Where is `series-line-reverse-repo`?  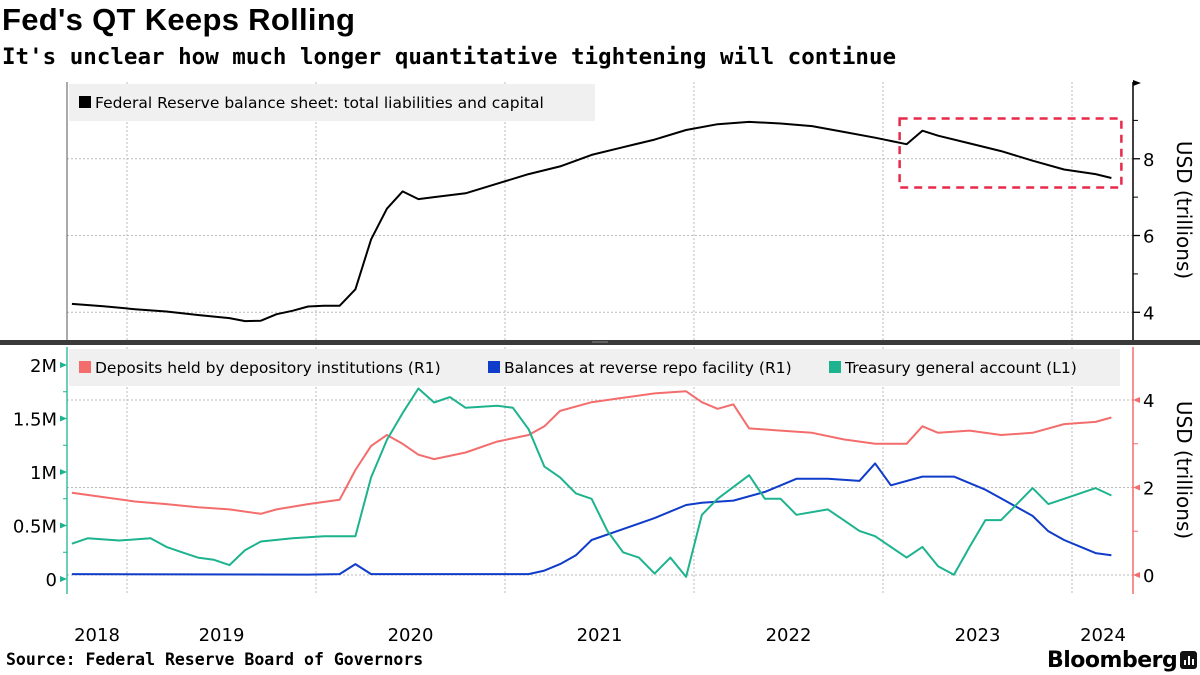
series-line-reverse-repo is located at coordinates (591, 519).